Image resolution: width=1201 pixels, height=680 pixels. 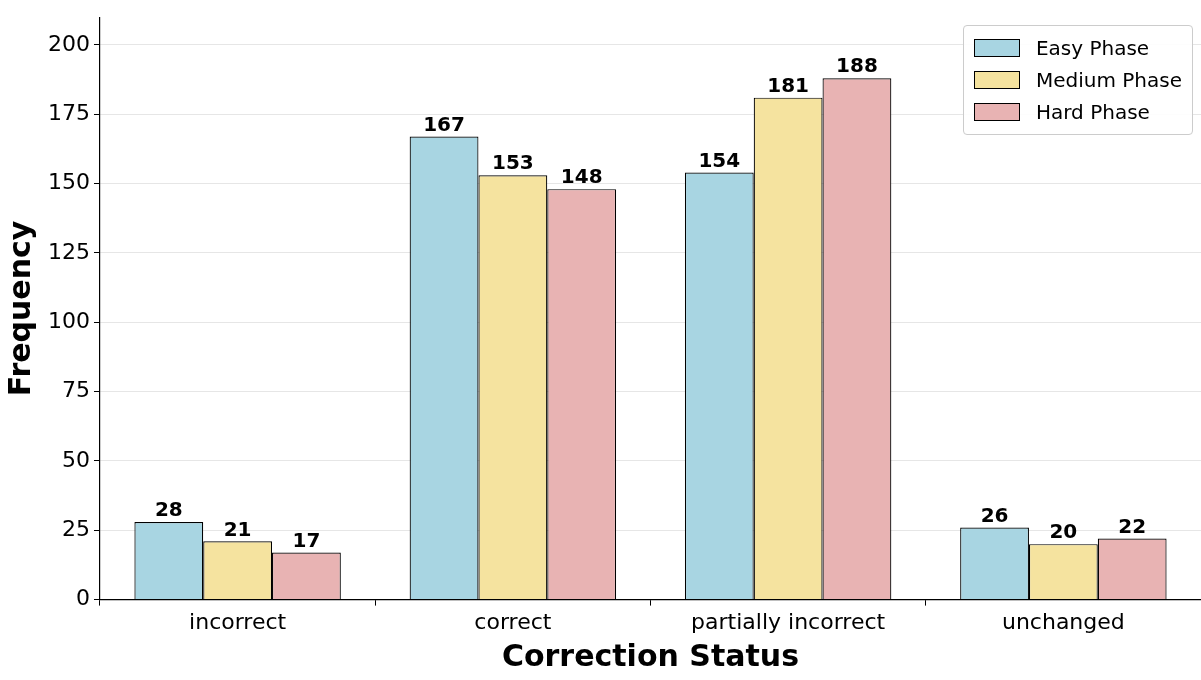 I want to click on x-tick-label: correct, so click(x=513, y=621).